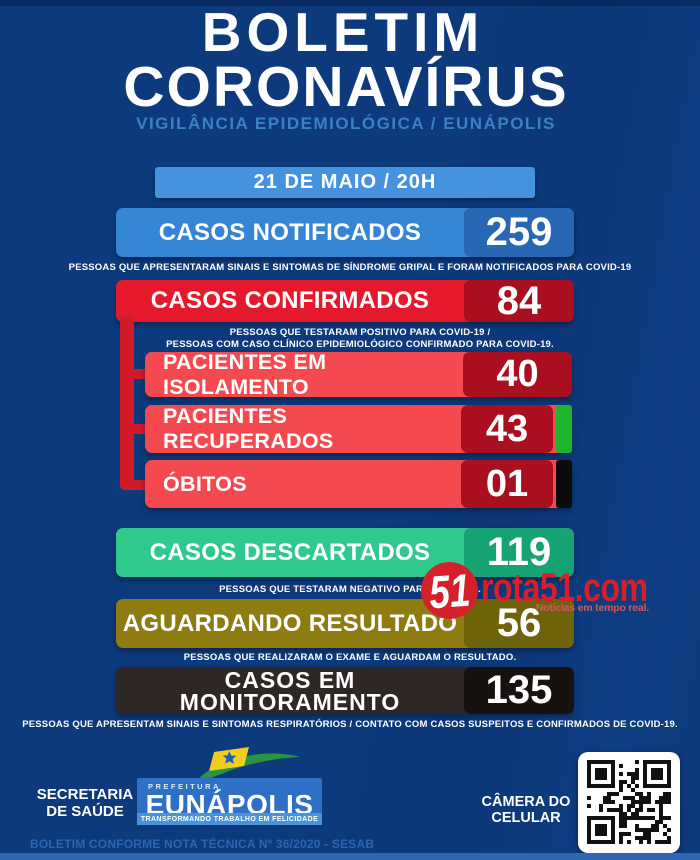 This screenshot has width=700, height=860. I want to click on stat-value: 40, so click(517, 374).